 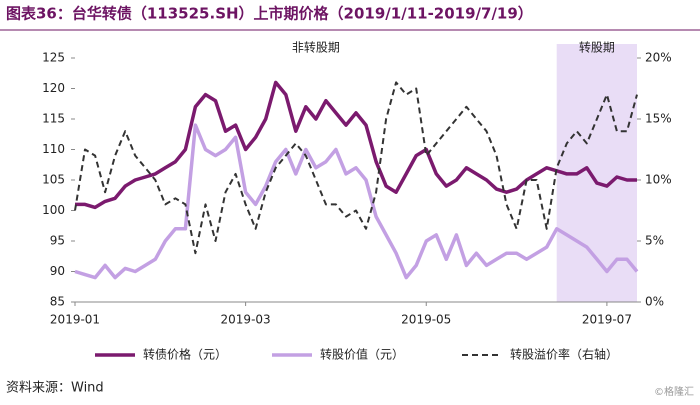 I want to click on legend-label: 转债价格（元）, so click(x=185, y=354).